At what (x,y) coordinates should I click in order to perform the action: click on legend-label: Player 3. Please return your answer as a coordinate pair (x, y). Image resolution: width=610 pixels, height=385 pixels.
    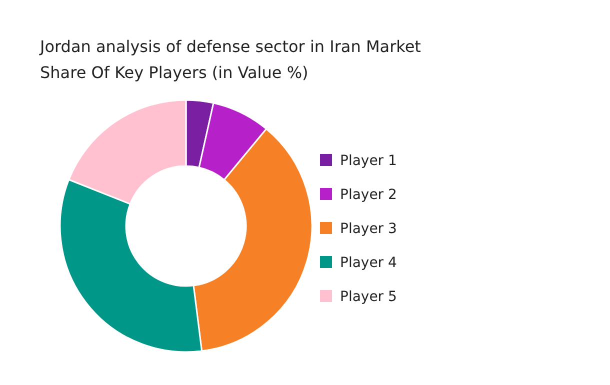
    Looking at the image, I should click on (368, 229).